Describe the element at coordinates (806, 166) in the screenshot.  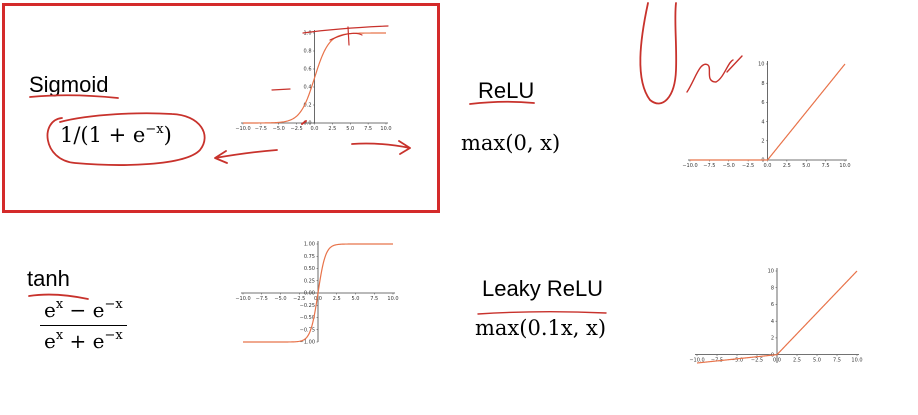
I see `relu-x-tick-label: 5.0` at that location.